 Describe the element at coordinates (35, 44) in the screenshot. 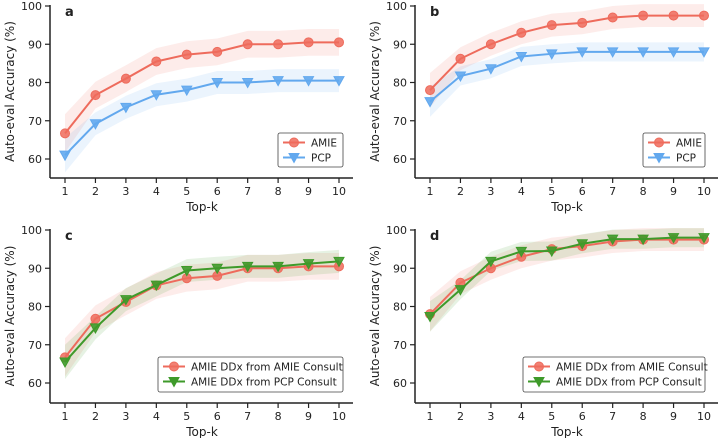

I see `y-tick-label: 90` at that location.